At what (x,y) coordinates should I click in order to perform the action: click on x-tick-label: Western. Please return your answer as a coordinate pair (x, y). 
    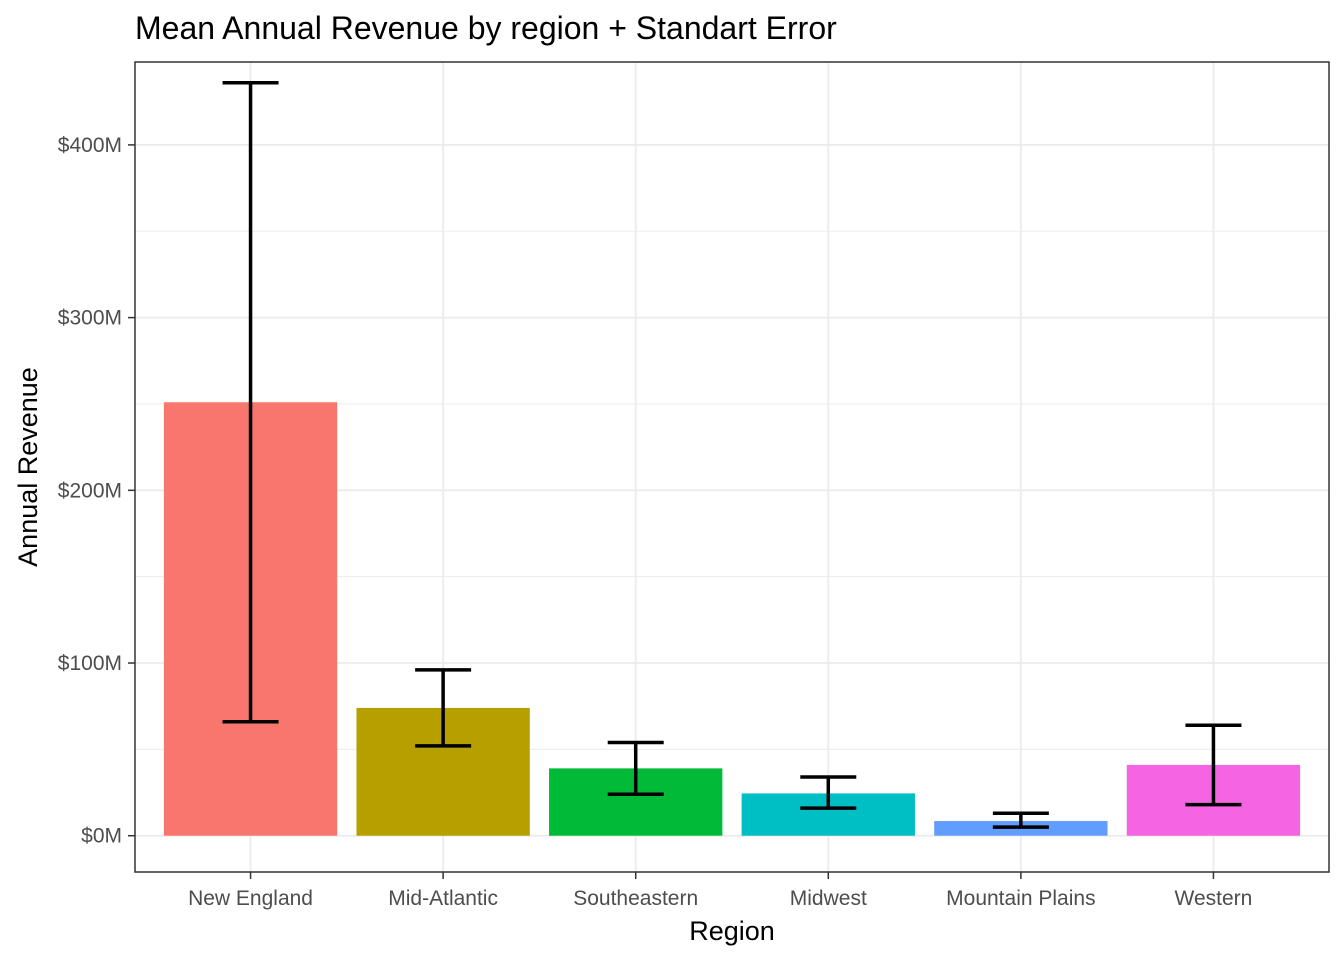
    Looking at the image, I should click on (1214, 898).